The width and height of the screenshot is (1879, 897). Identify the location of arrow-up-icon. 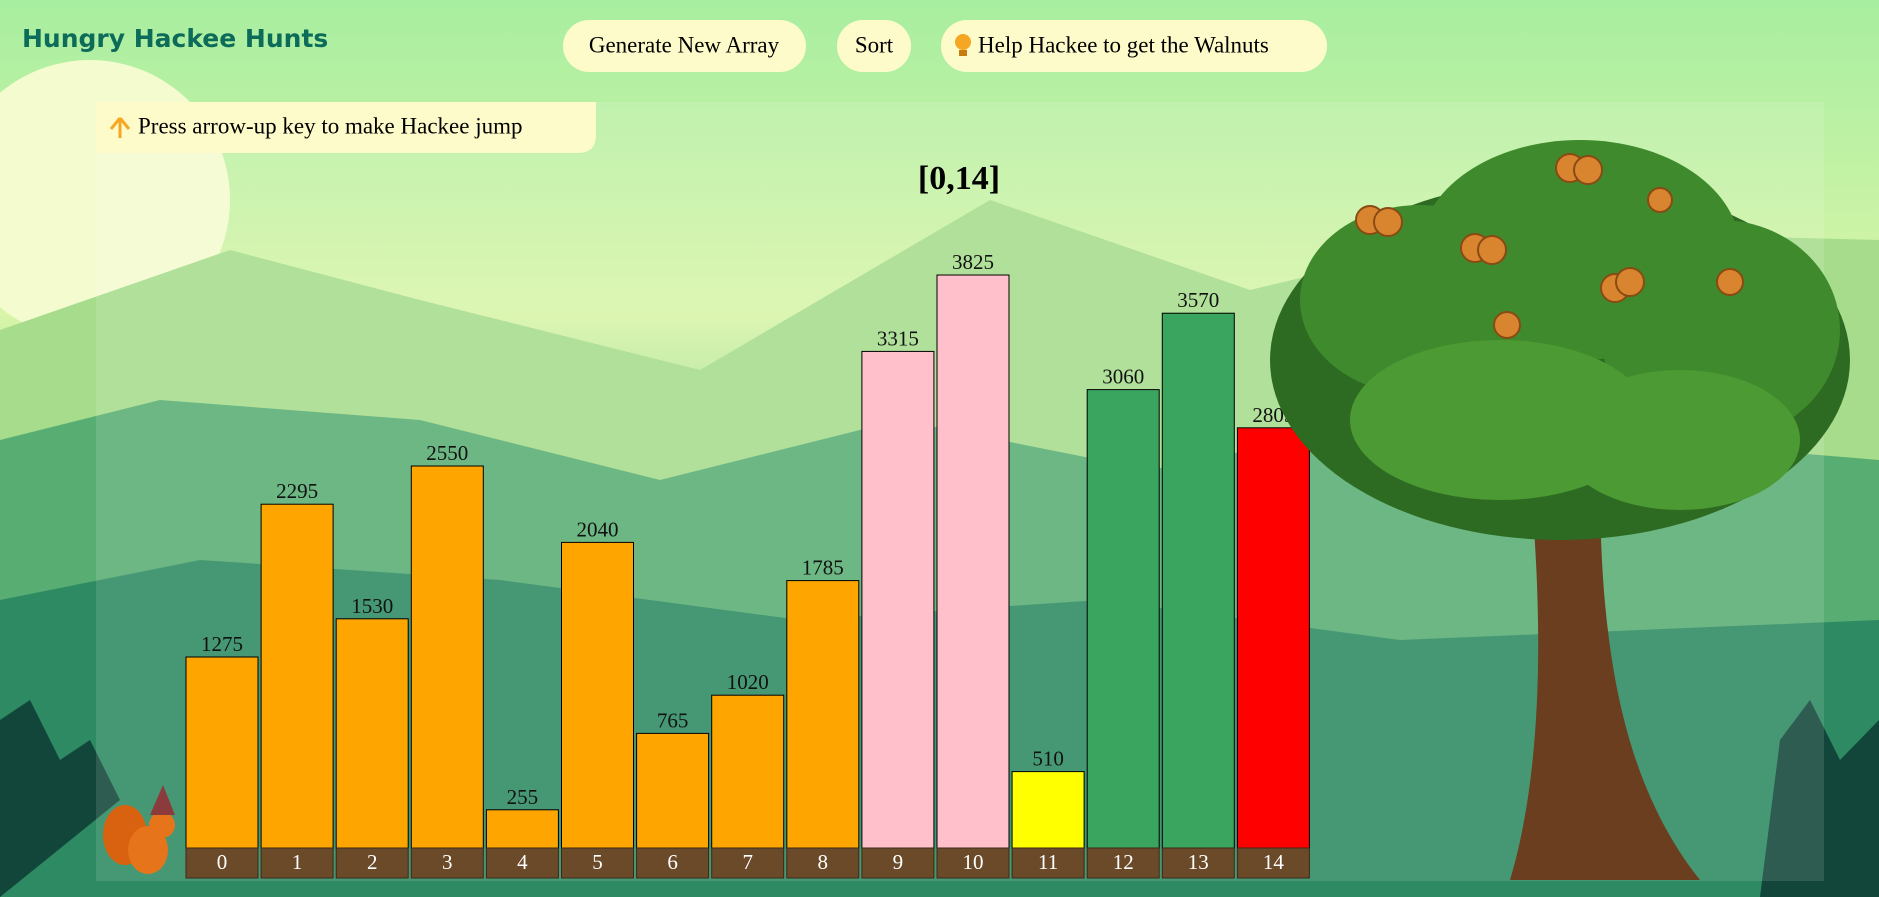
(120, 127).